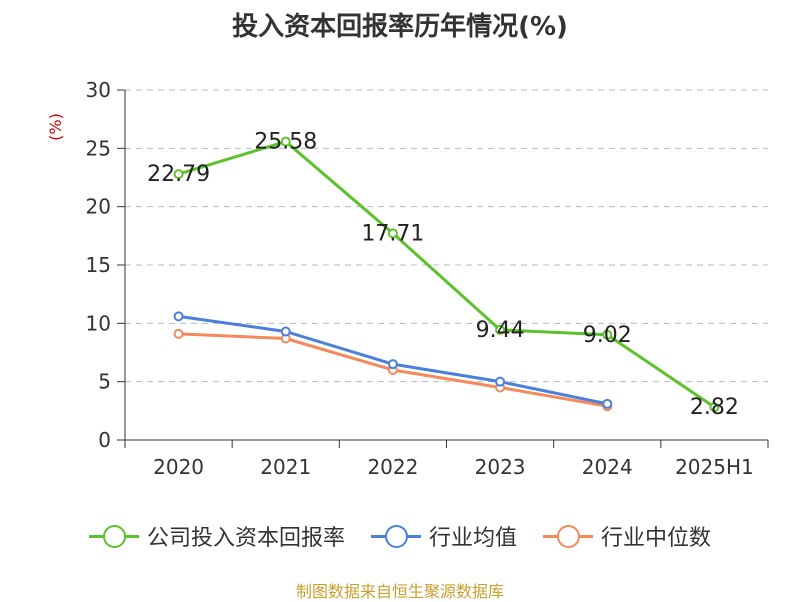 Image resolution: width=800 pixels, height=602 pixels. I want to click on data-label: 9.02, so click(607, 335).